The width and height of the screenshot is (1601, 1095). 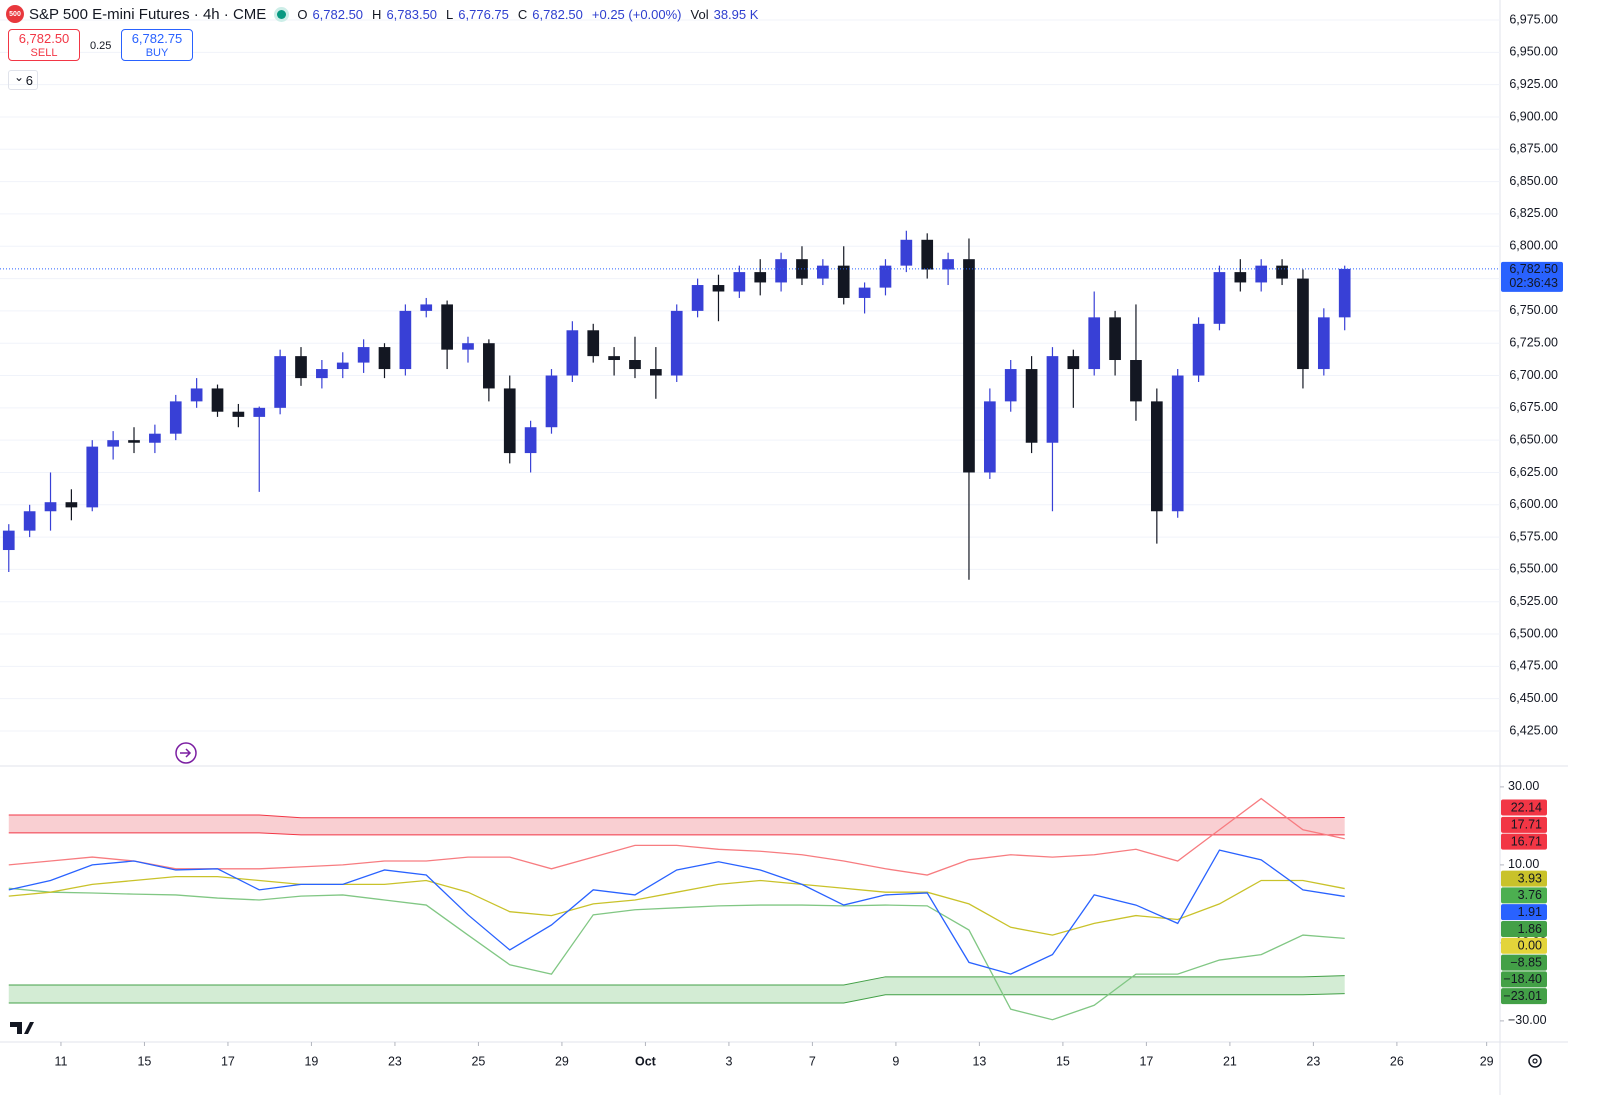 I want to click on y-tick-label: 30.00, so click(x=1523, y=786).